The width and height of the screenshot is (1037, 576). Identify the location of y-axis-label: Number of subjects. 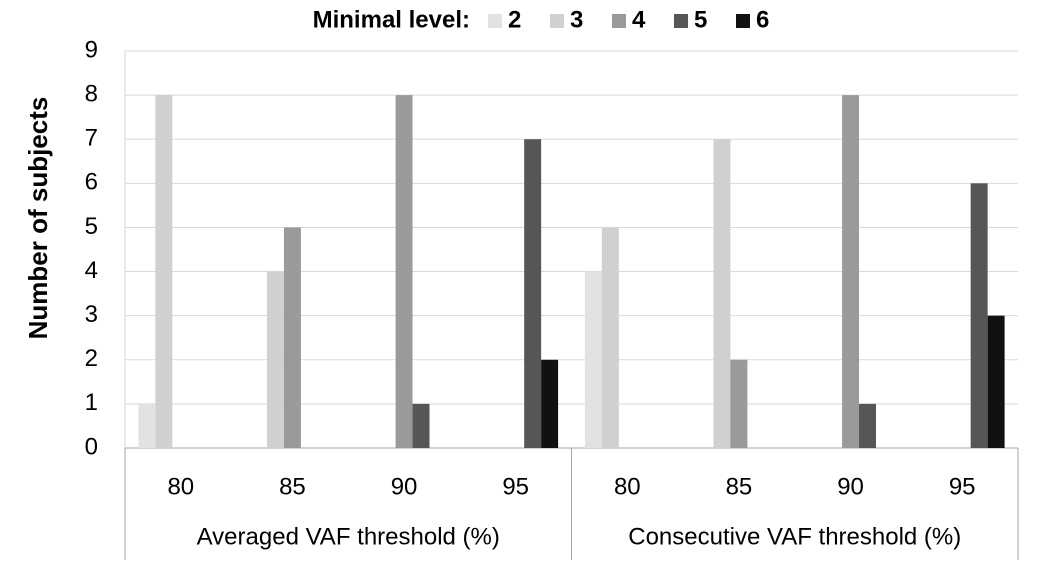
(38, 218).